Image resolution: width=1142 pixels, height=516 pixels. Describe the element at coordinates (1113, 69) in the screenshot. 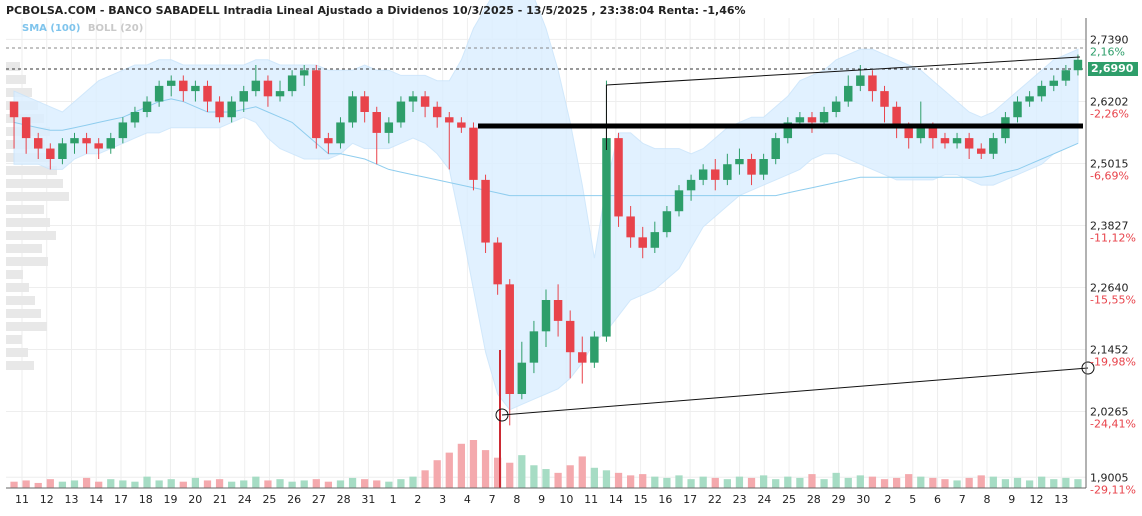

I see `last-price-tag: 2,6990` at that location.